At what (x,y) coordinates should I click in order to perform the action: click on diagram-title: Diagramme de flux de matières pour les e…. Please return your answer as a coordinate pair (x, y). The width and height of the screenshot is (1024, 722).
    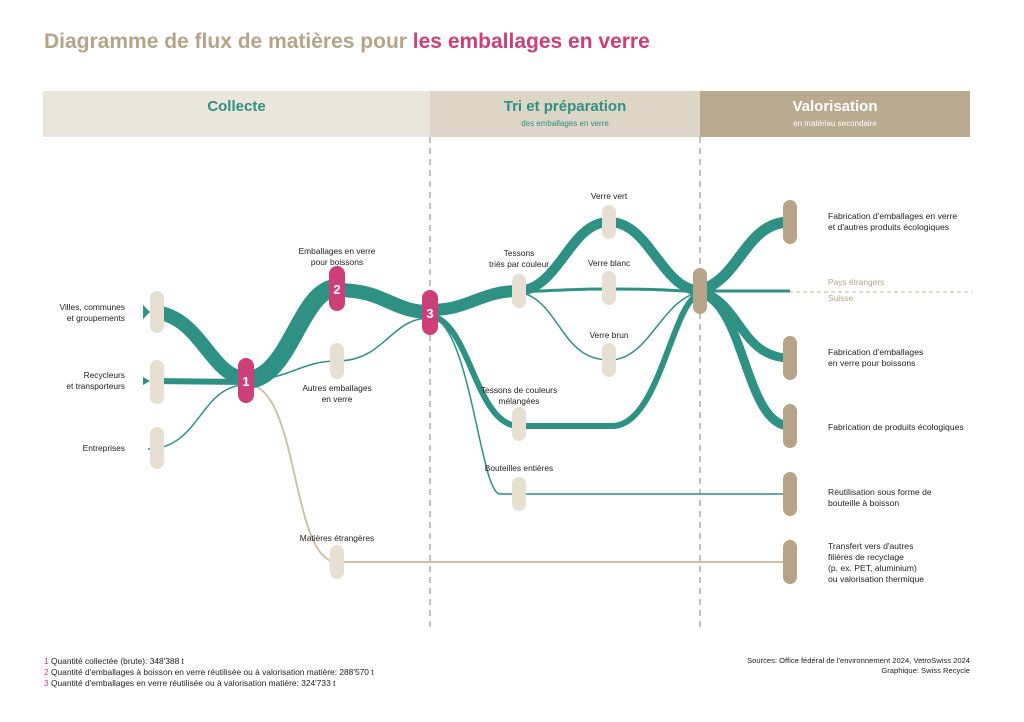
    Looking at the image, I should click on (347, 42).